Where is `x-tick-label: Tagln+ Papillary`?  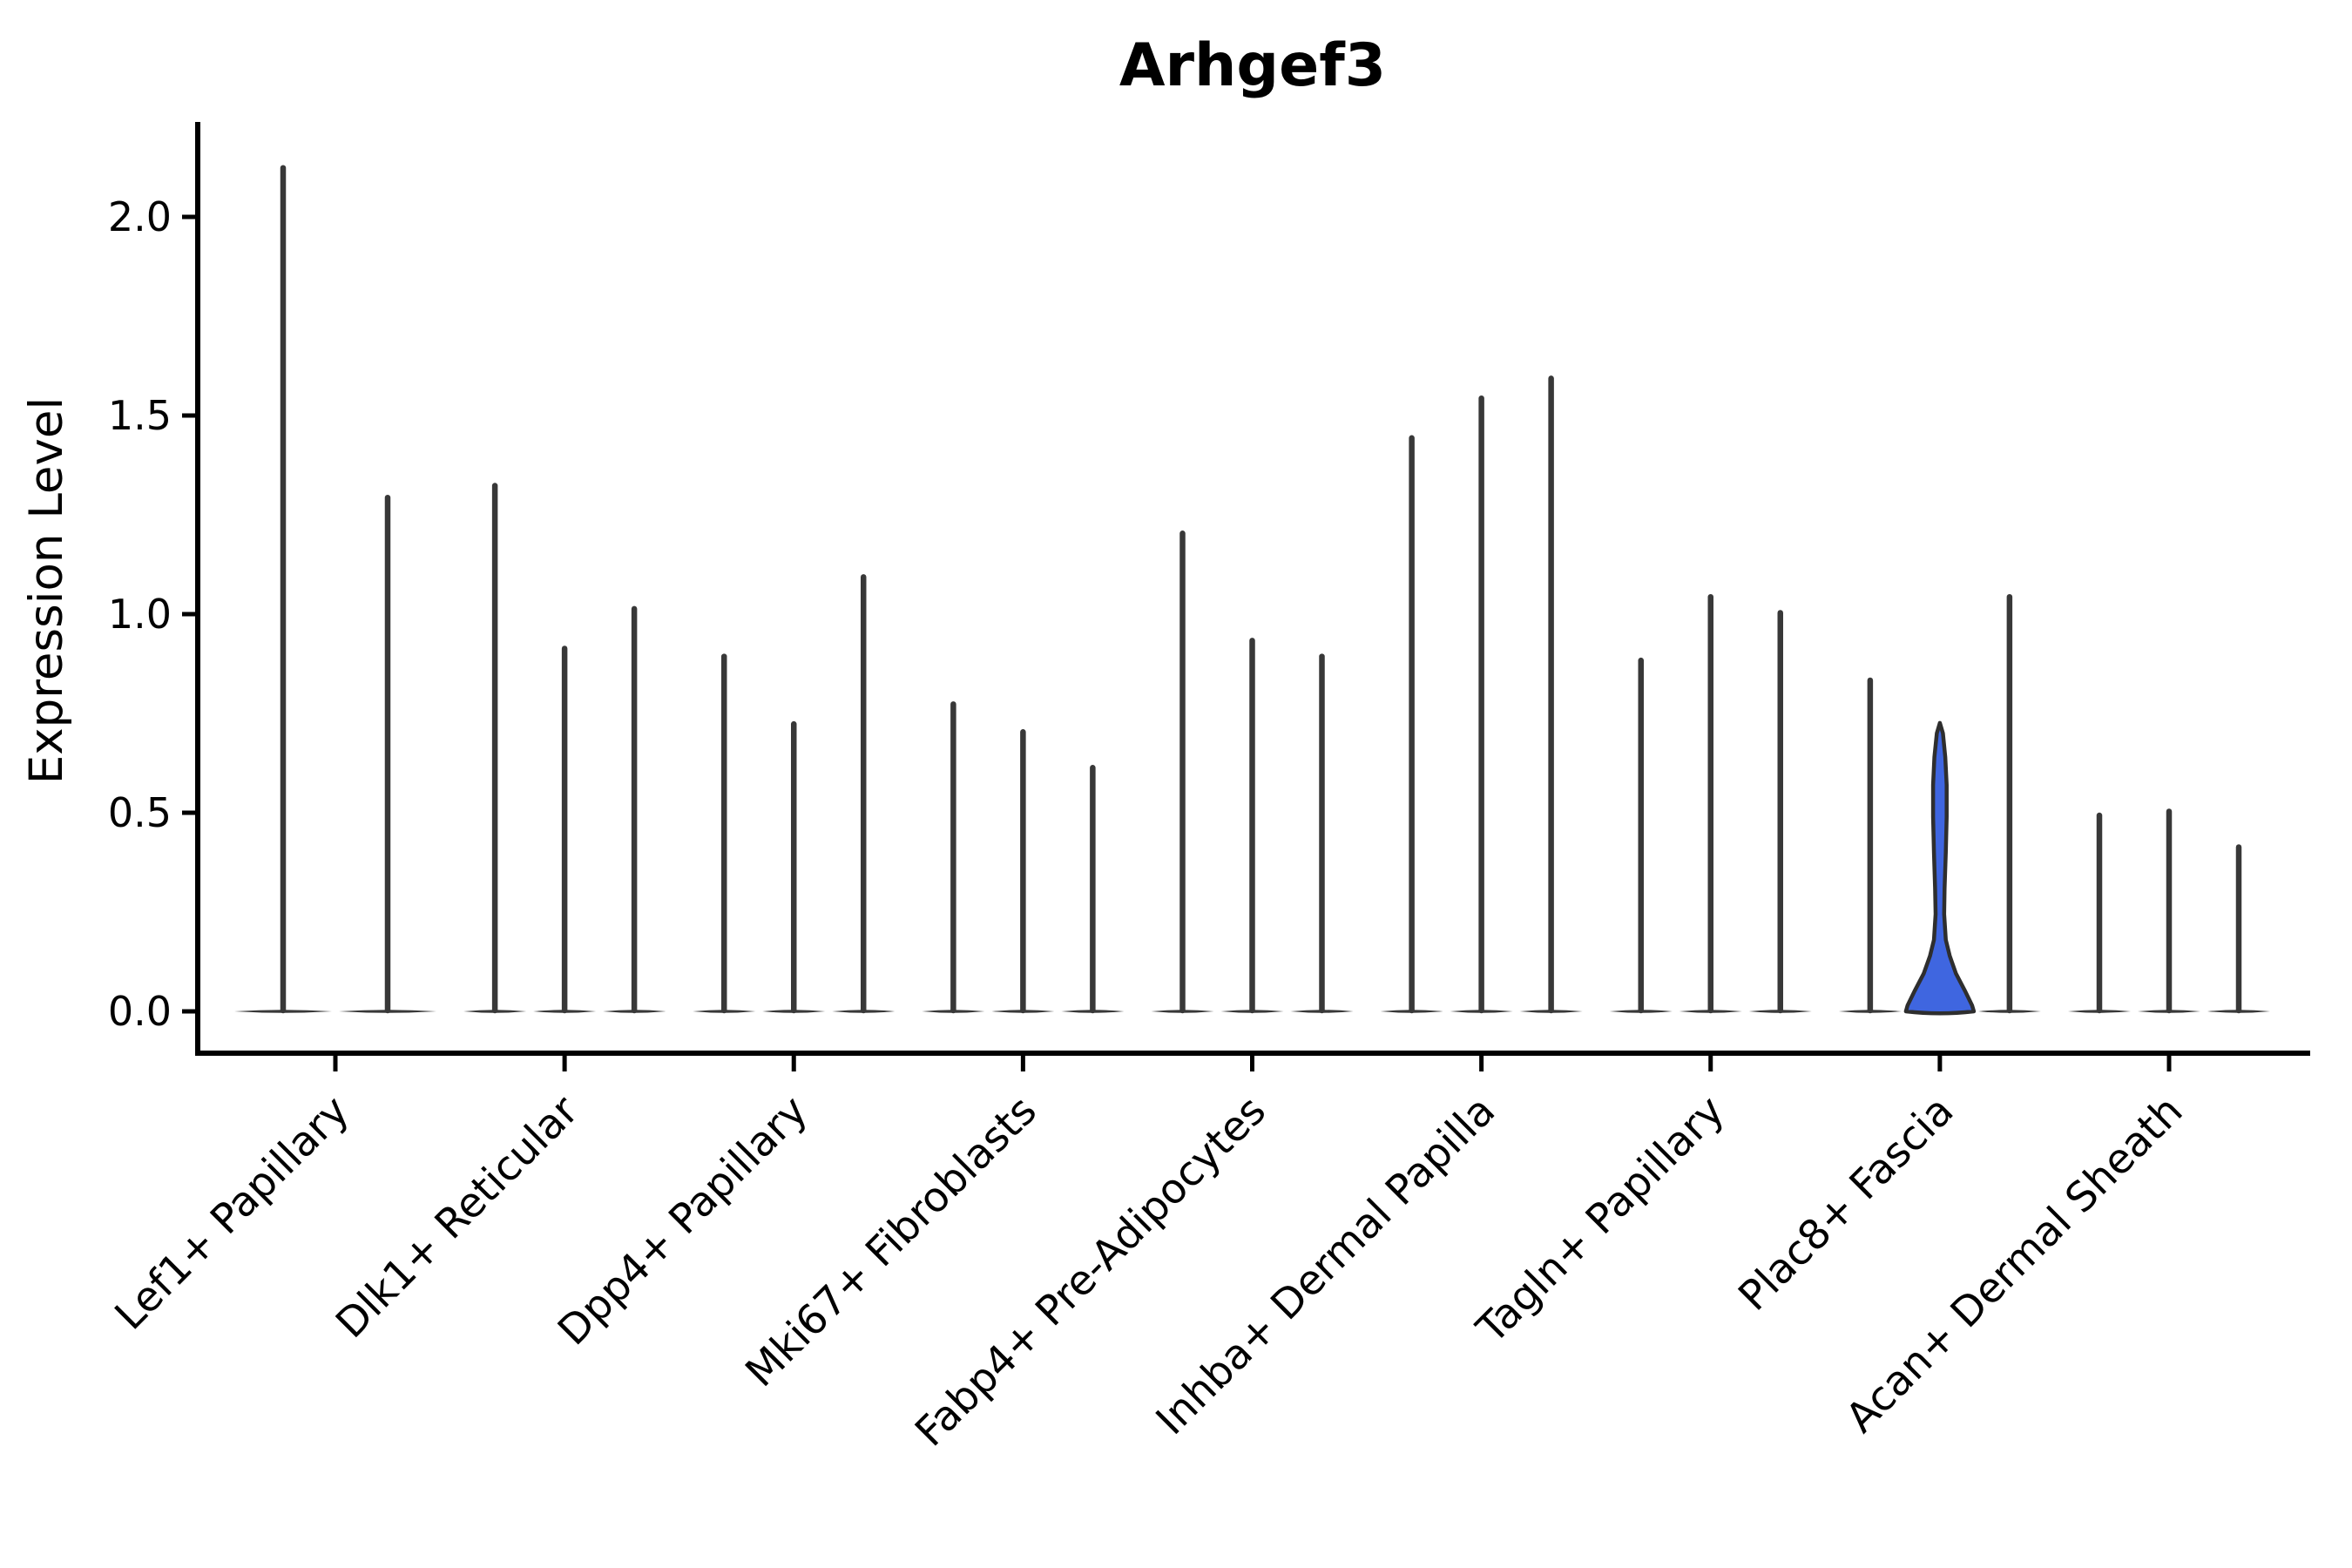
x-tick-label: Tagln+ Papillary is located at coordinates (1600, 1221).